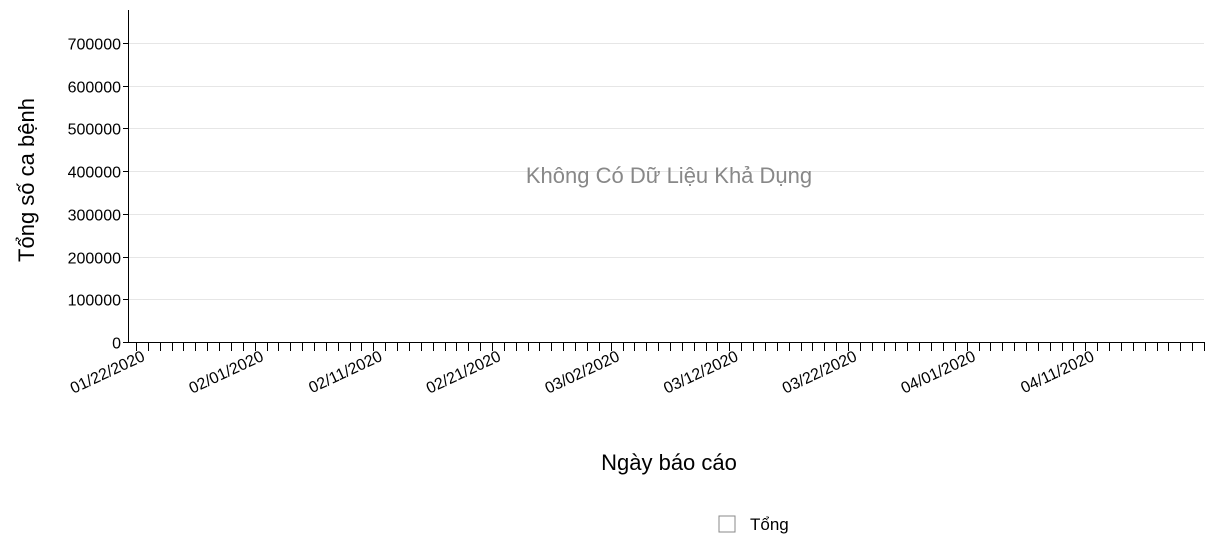 The width and height of the screenshot is (1208, 539). I want to click on legend-label-tong: Tổng, so click(769, 524).